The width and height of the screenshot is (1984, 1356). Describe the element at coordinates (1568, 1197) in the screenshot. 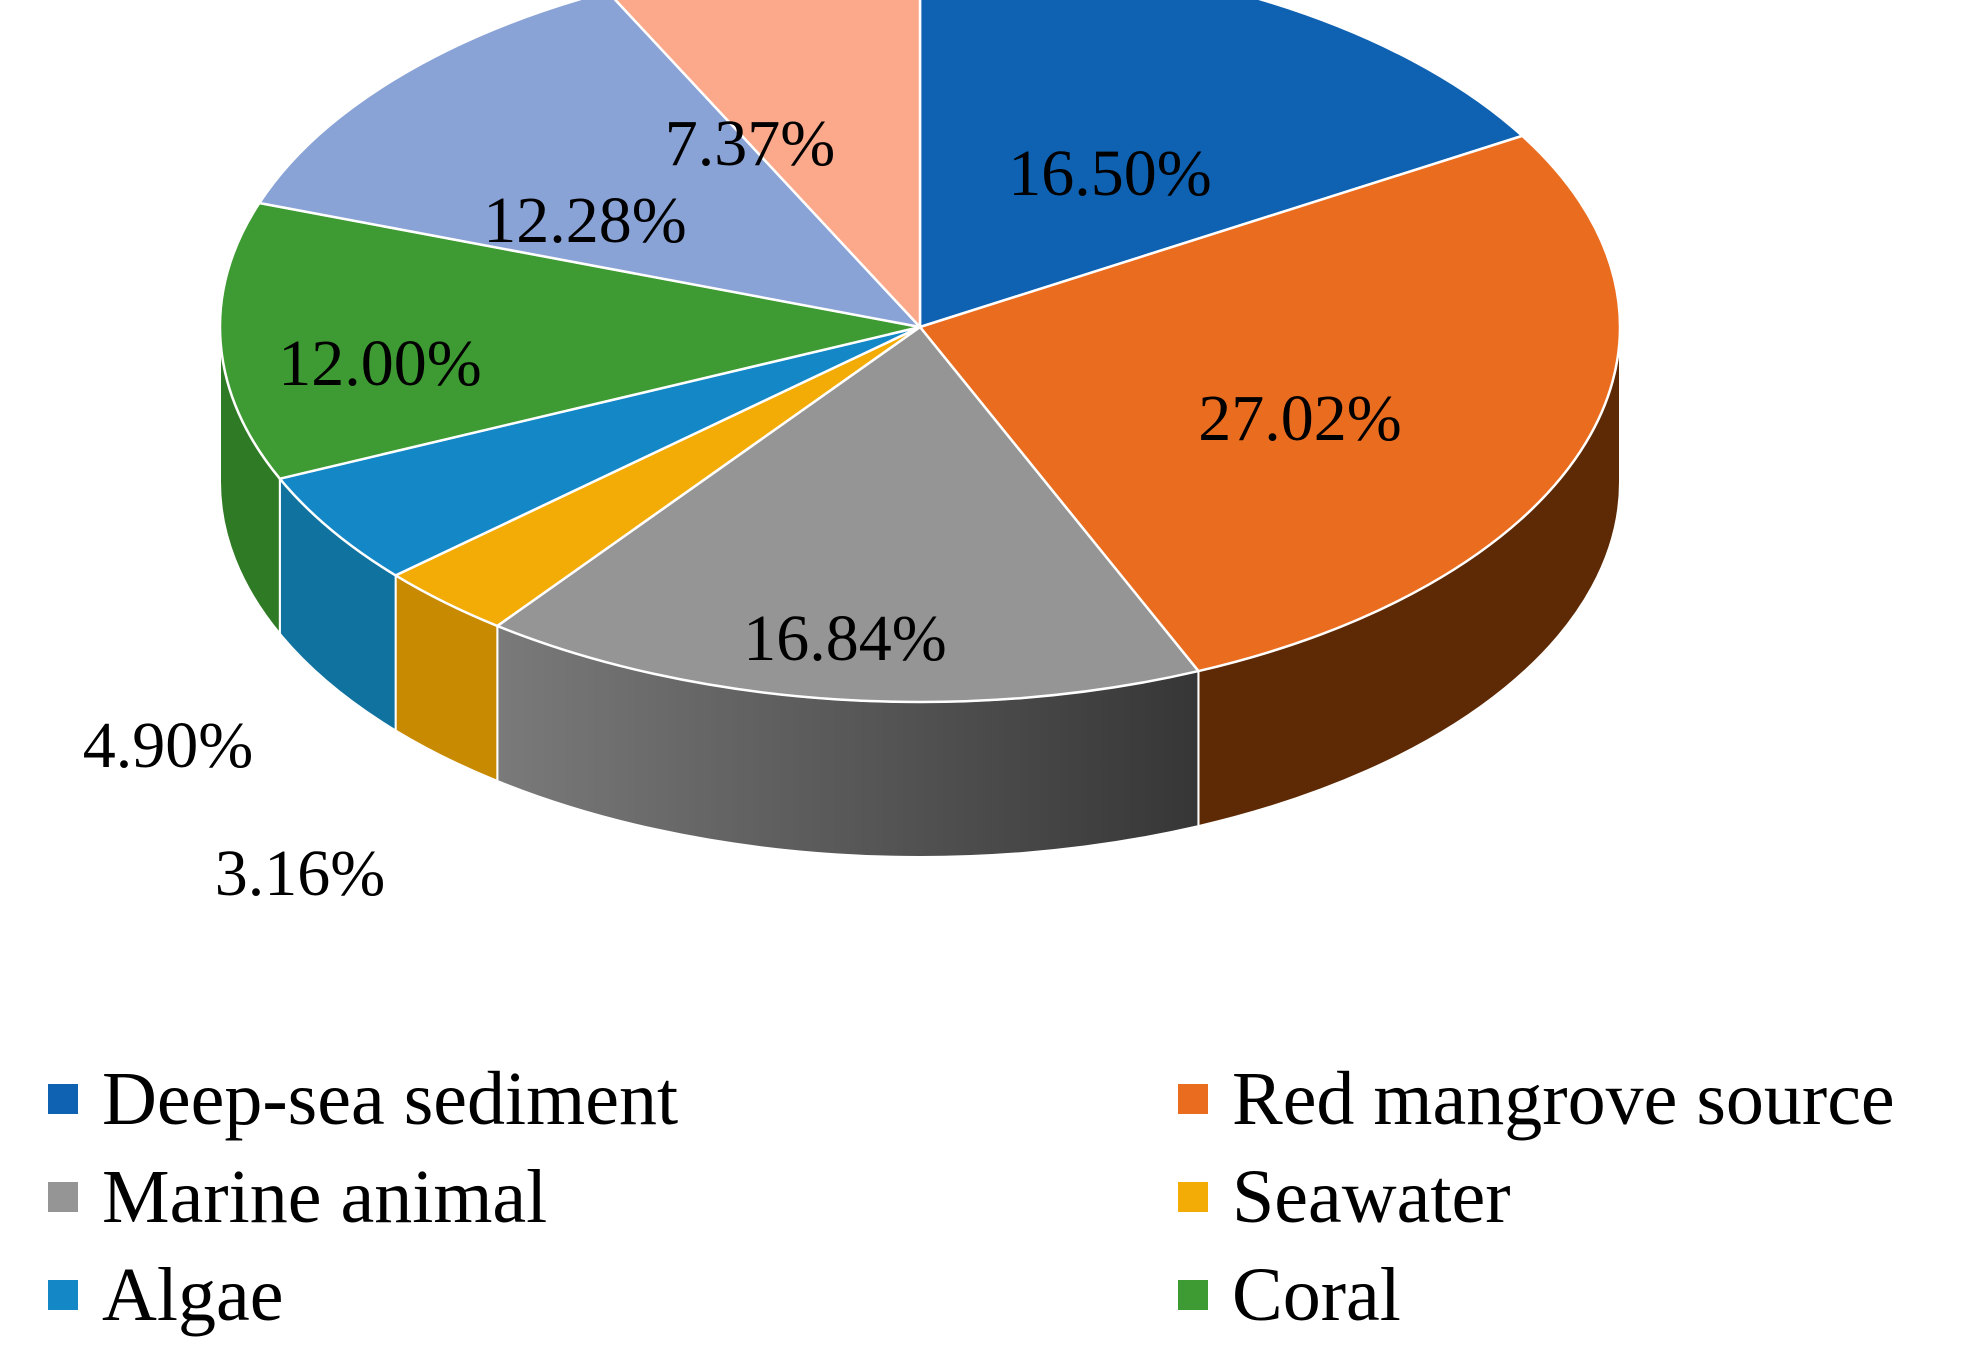

I see `legend-item-seawater: Seawater` at that location.